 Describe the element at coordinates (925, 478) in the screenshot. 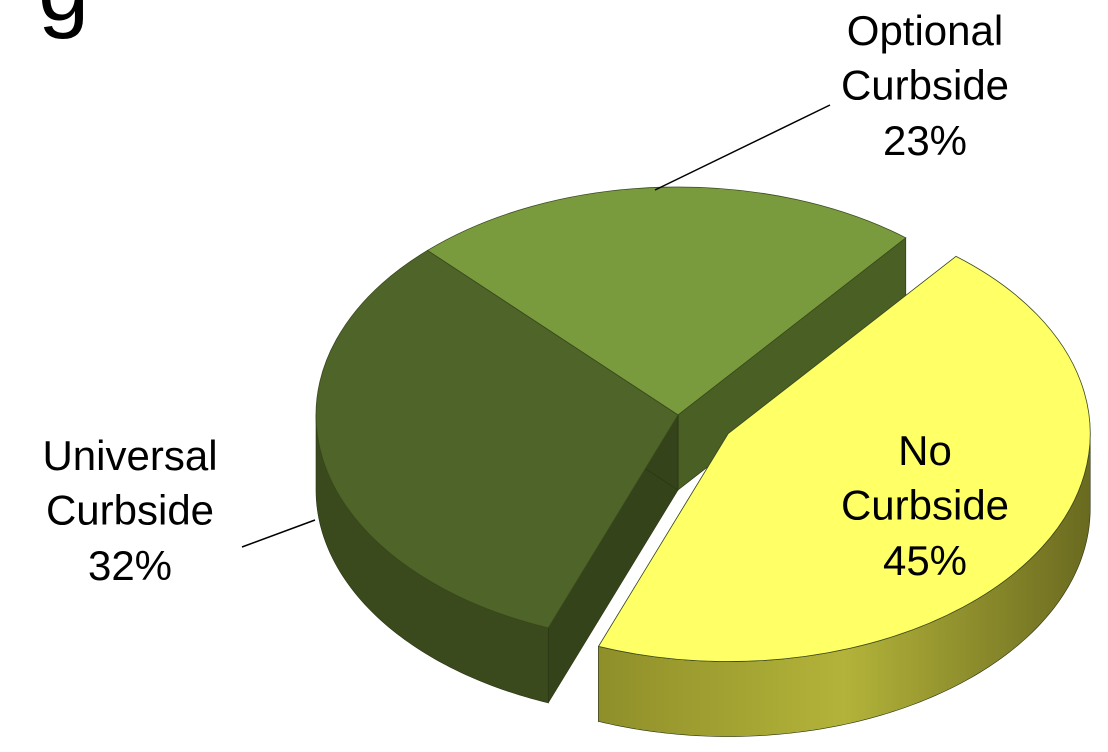

I see `slice-label: No Curbside` at that location.